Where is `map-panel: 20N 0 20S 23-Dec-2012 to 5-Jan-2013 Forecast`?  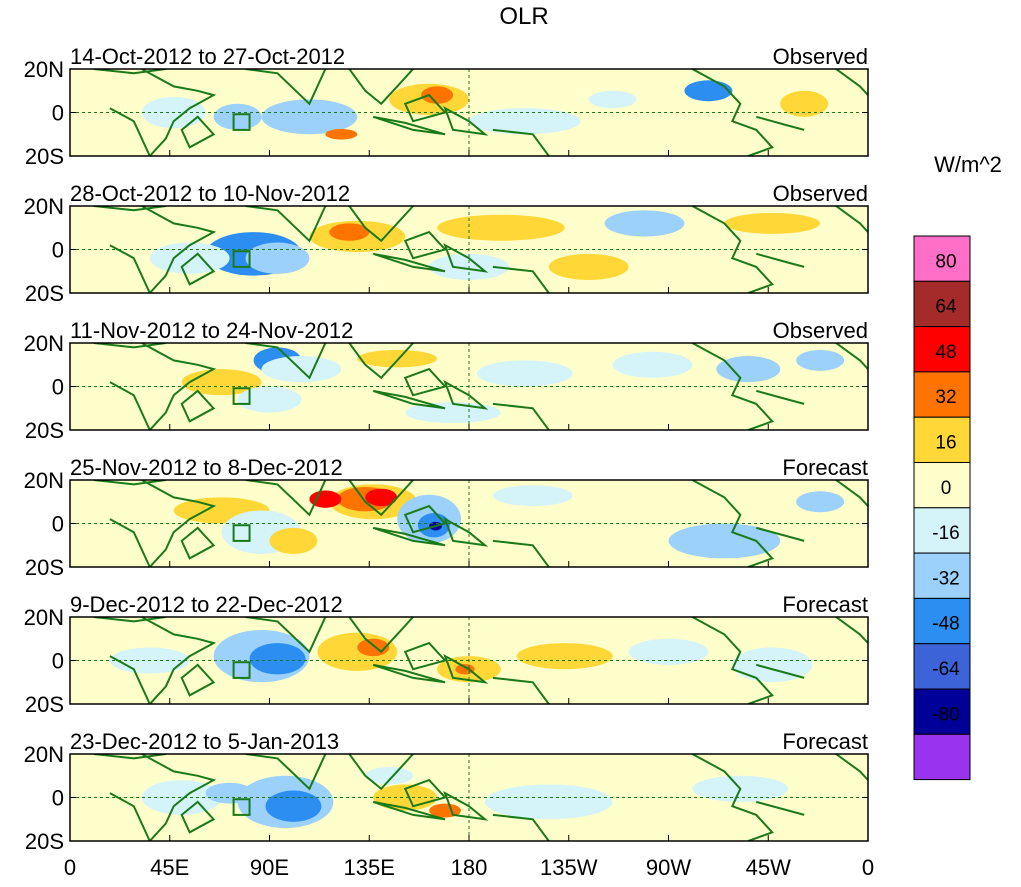 map-panel: 20N 0 20S 23-Dec-2012 to 5-Jan-2013 Forecast is located at coordinates (446, 791).